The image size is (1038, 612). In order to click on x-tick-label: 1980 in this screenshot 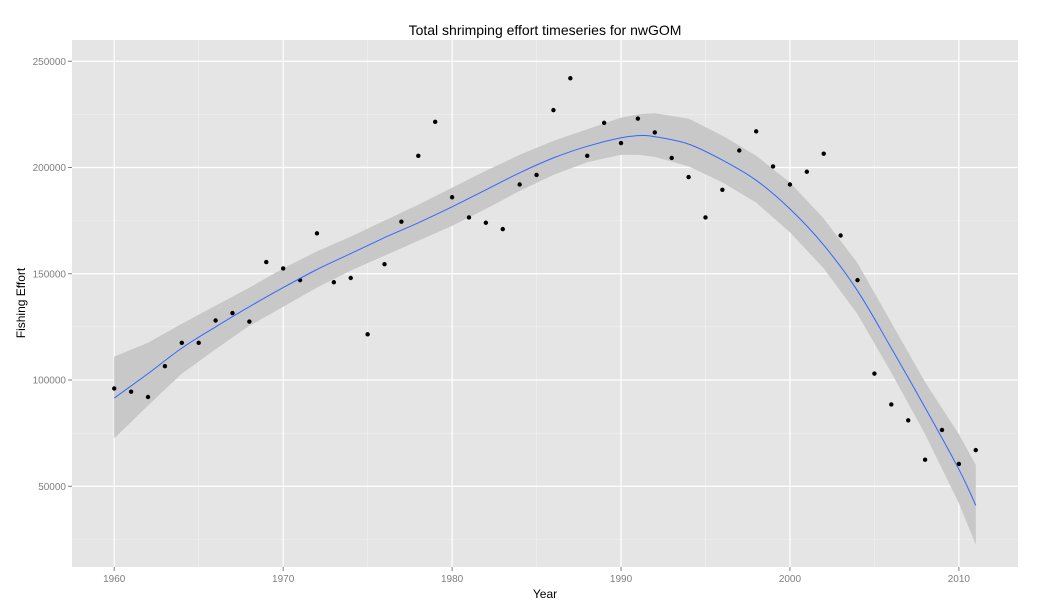, I will do `click(452, 579)`.